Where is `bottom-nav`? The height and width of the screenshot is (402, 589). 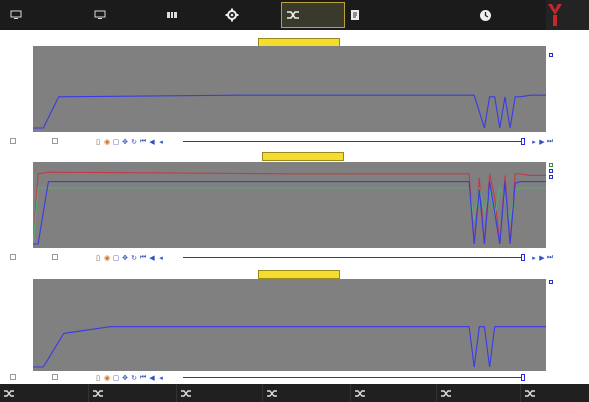 bottom-nav is located at coordinates (294, 393).